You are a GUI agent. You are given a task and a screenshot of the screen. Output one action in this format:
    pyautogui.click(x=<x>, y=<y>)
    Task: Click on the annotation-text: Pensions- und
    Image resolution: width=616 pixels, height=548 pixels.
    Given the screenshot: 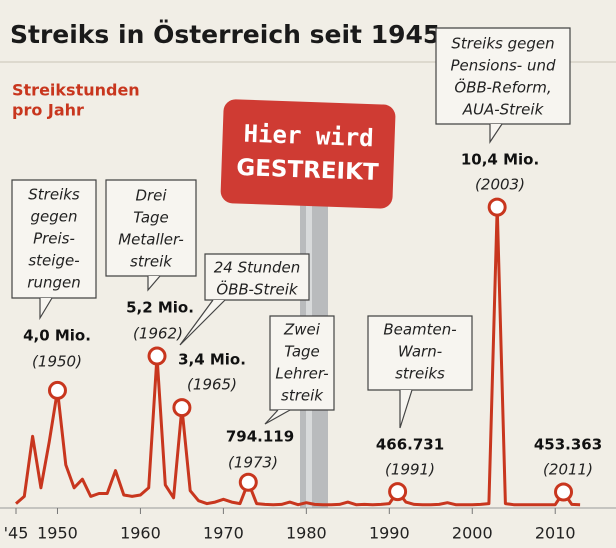 What is the action you would take?
    pyautogui.click(x=503, y=66)
    